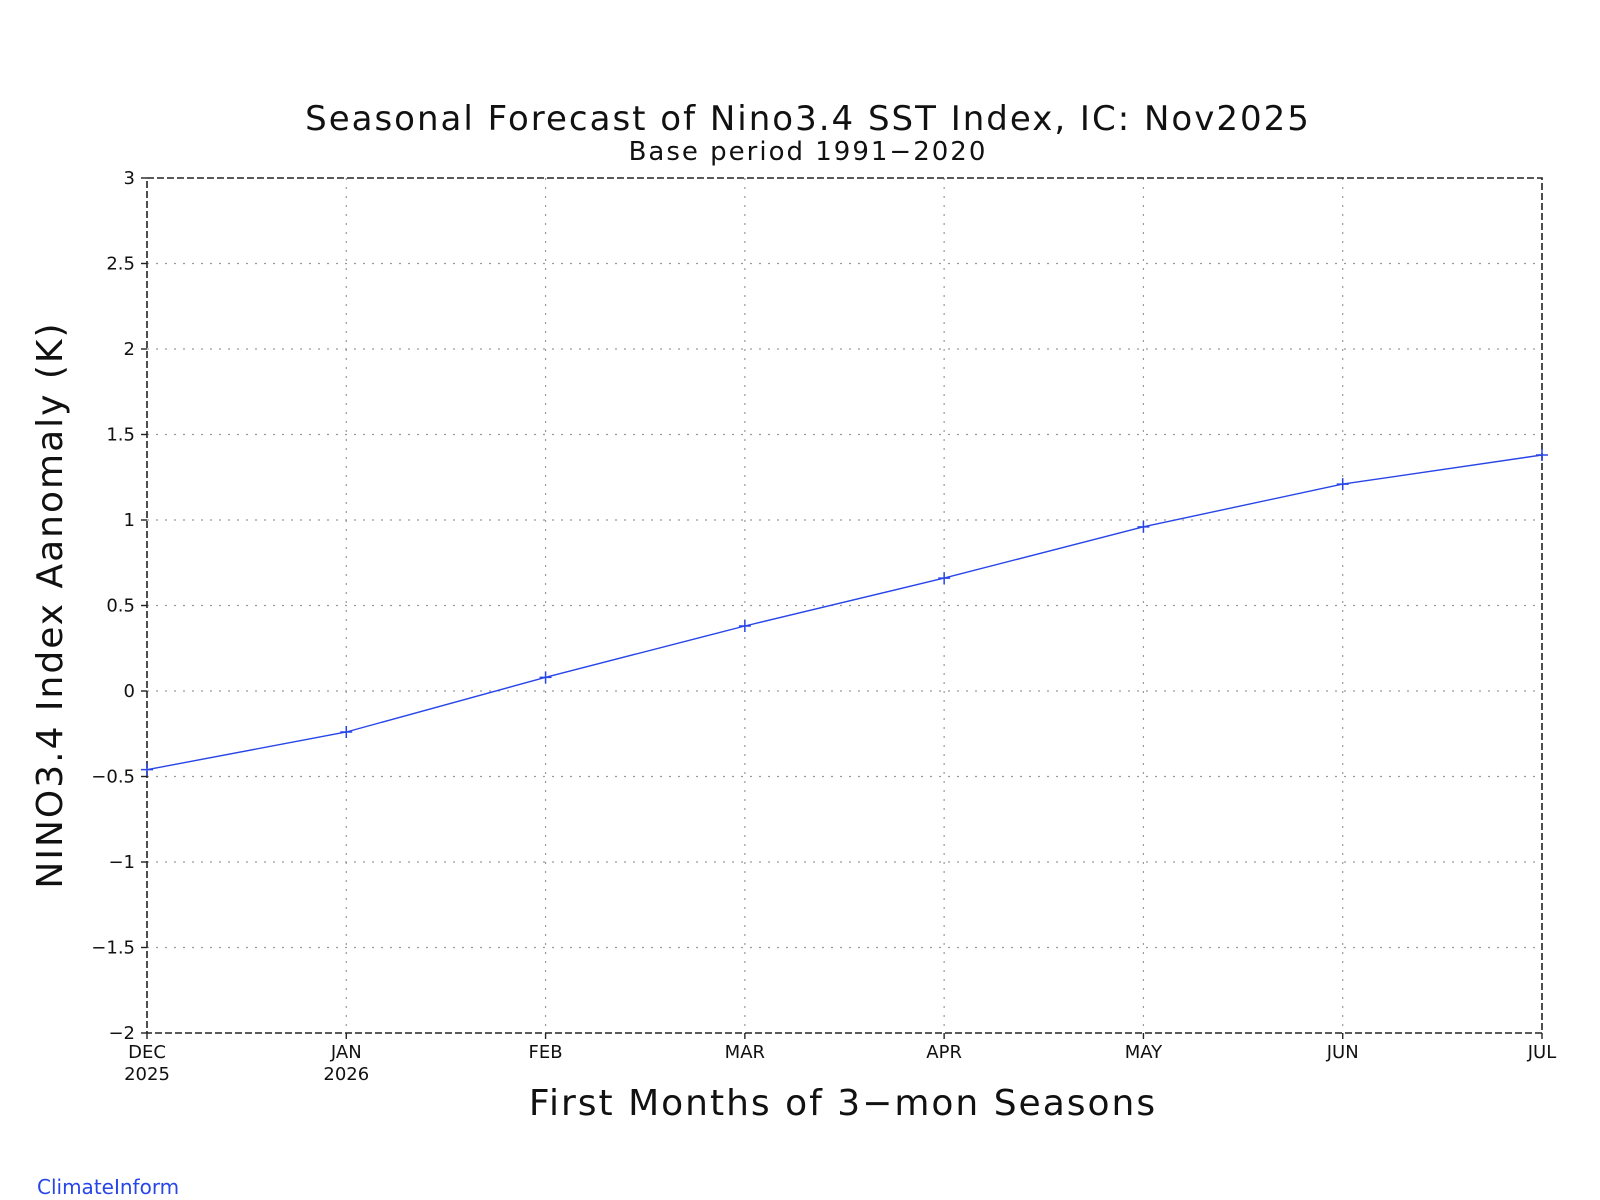 The image size is (1600, 1200). What do you see at coordinates (346, 1074) in the screenshot?
I see `x-tick-year-label: 2026` at bounding box center [346, 1074].